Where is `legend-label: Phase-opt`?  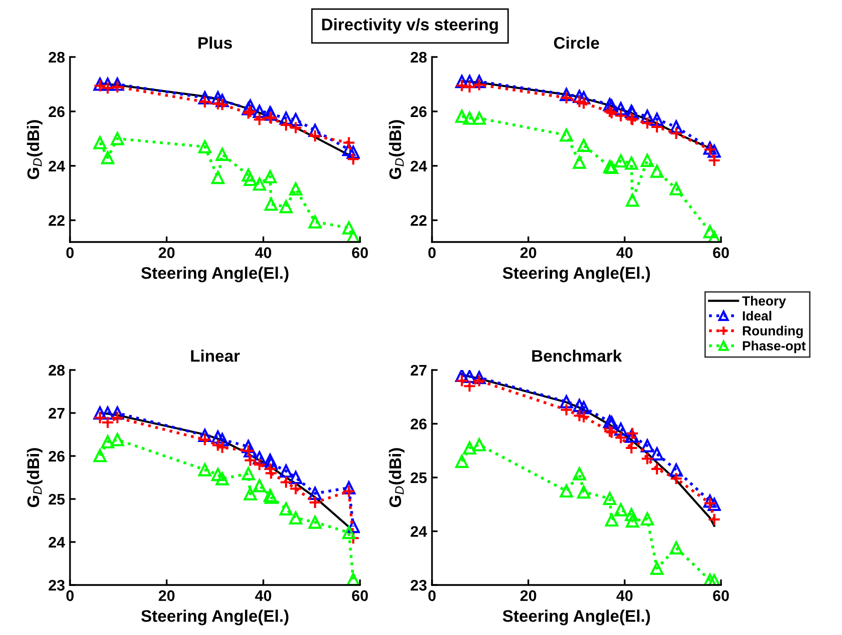
legend-label: Phase-opt is located at coordinates (774, 347).